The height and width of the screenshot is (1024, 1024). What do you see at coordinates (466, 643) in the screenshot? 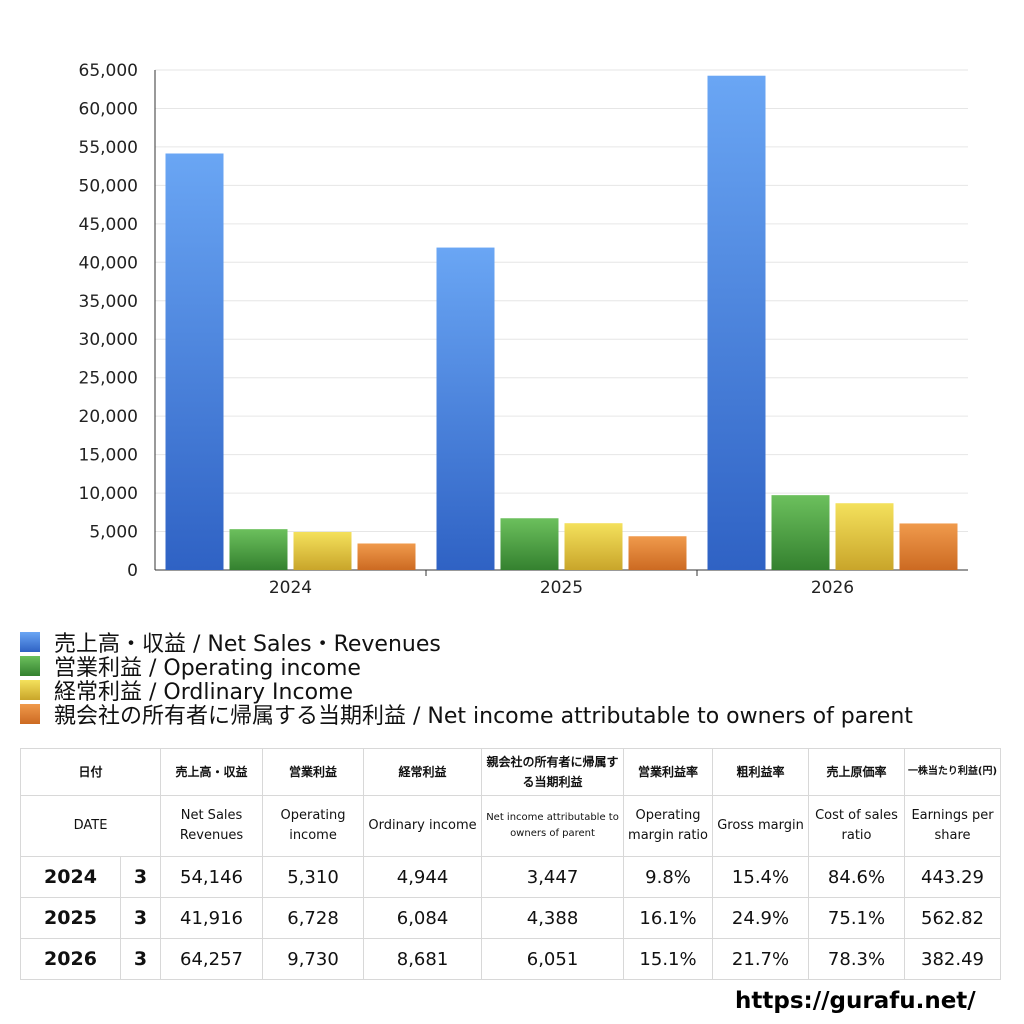
I see `legend-item-net-sales: 売上高・収益 / Net Sales・Revenues` at bounding box center [466, 643].